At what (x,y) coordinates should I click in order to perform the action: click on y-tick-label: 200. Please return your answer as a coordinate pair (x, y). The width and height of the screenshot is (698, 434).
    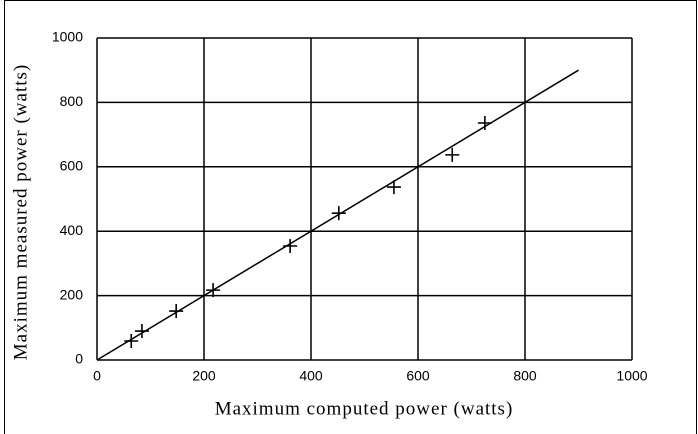
    Looking at the image, I should click on (72, 294).